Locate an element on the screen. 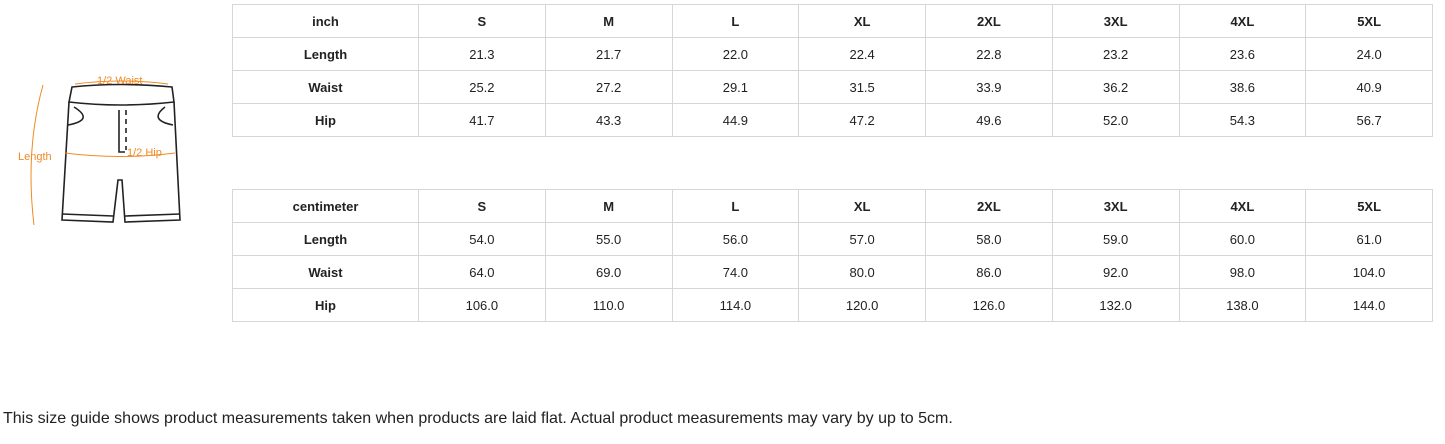 Image resolution: width=1445 pixels, height=444 pixels. measurement-cell: 104.0 is located at coordinates (1369, 272).